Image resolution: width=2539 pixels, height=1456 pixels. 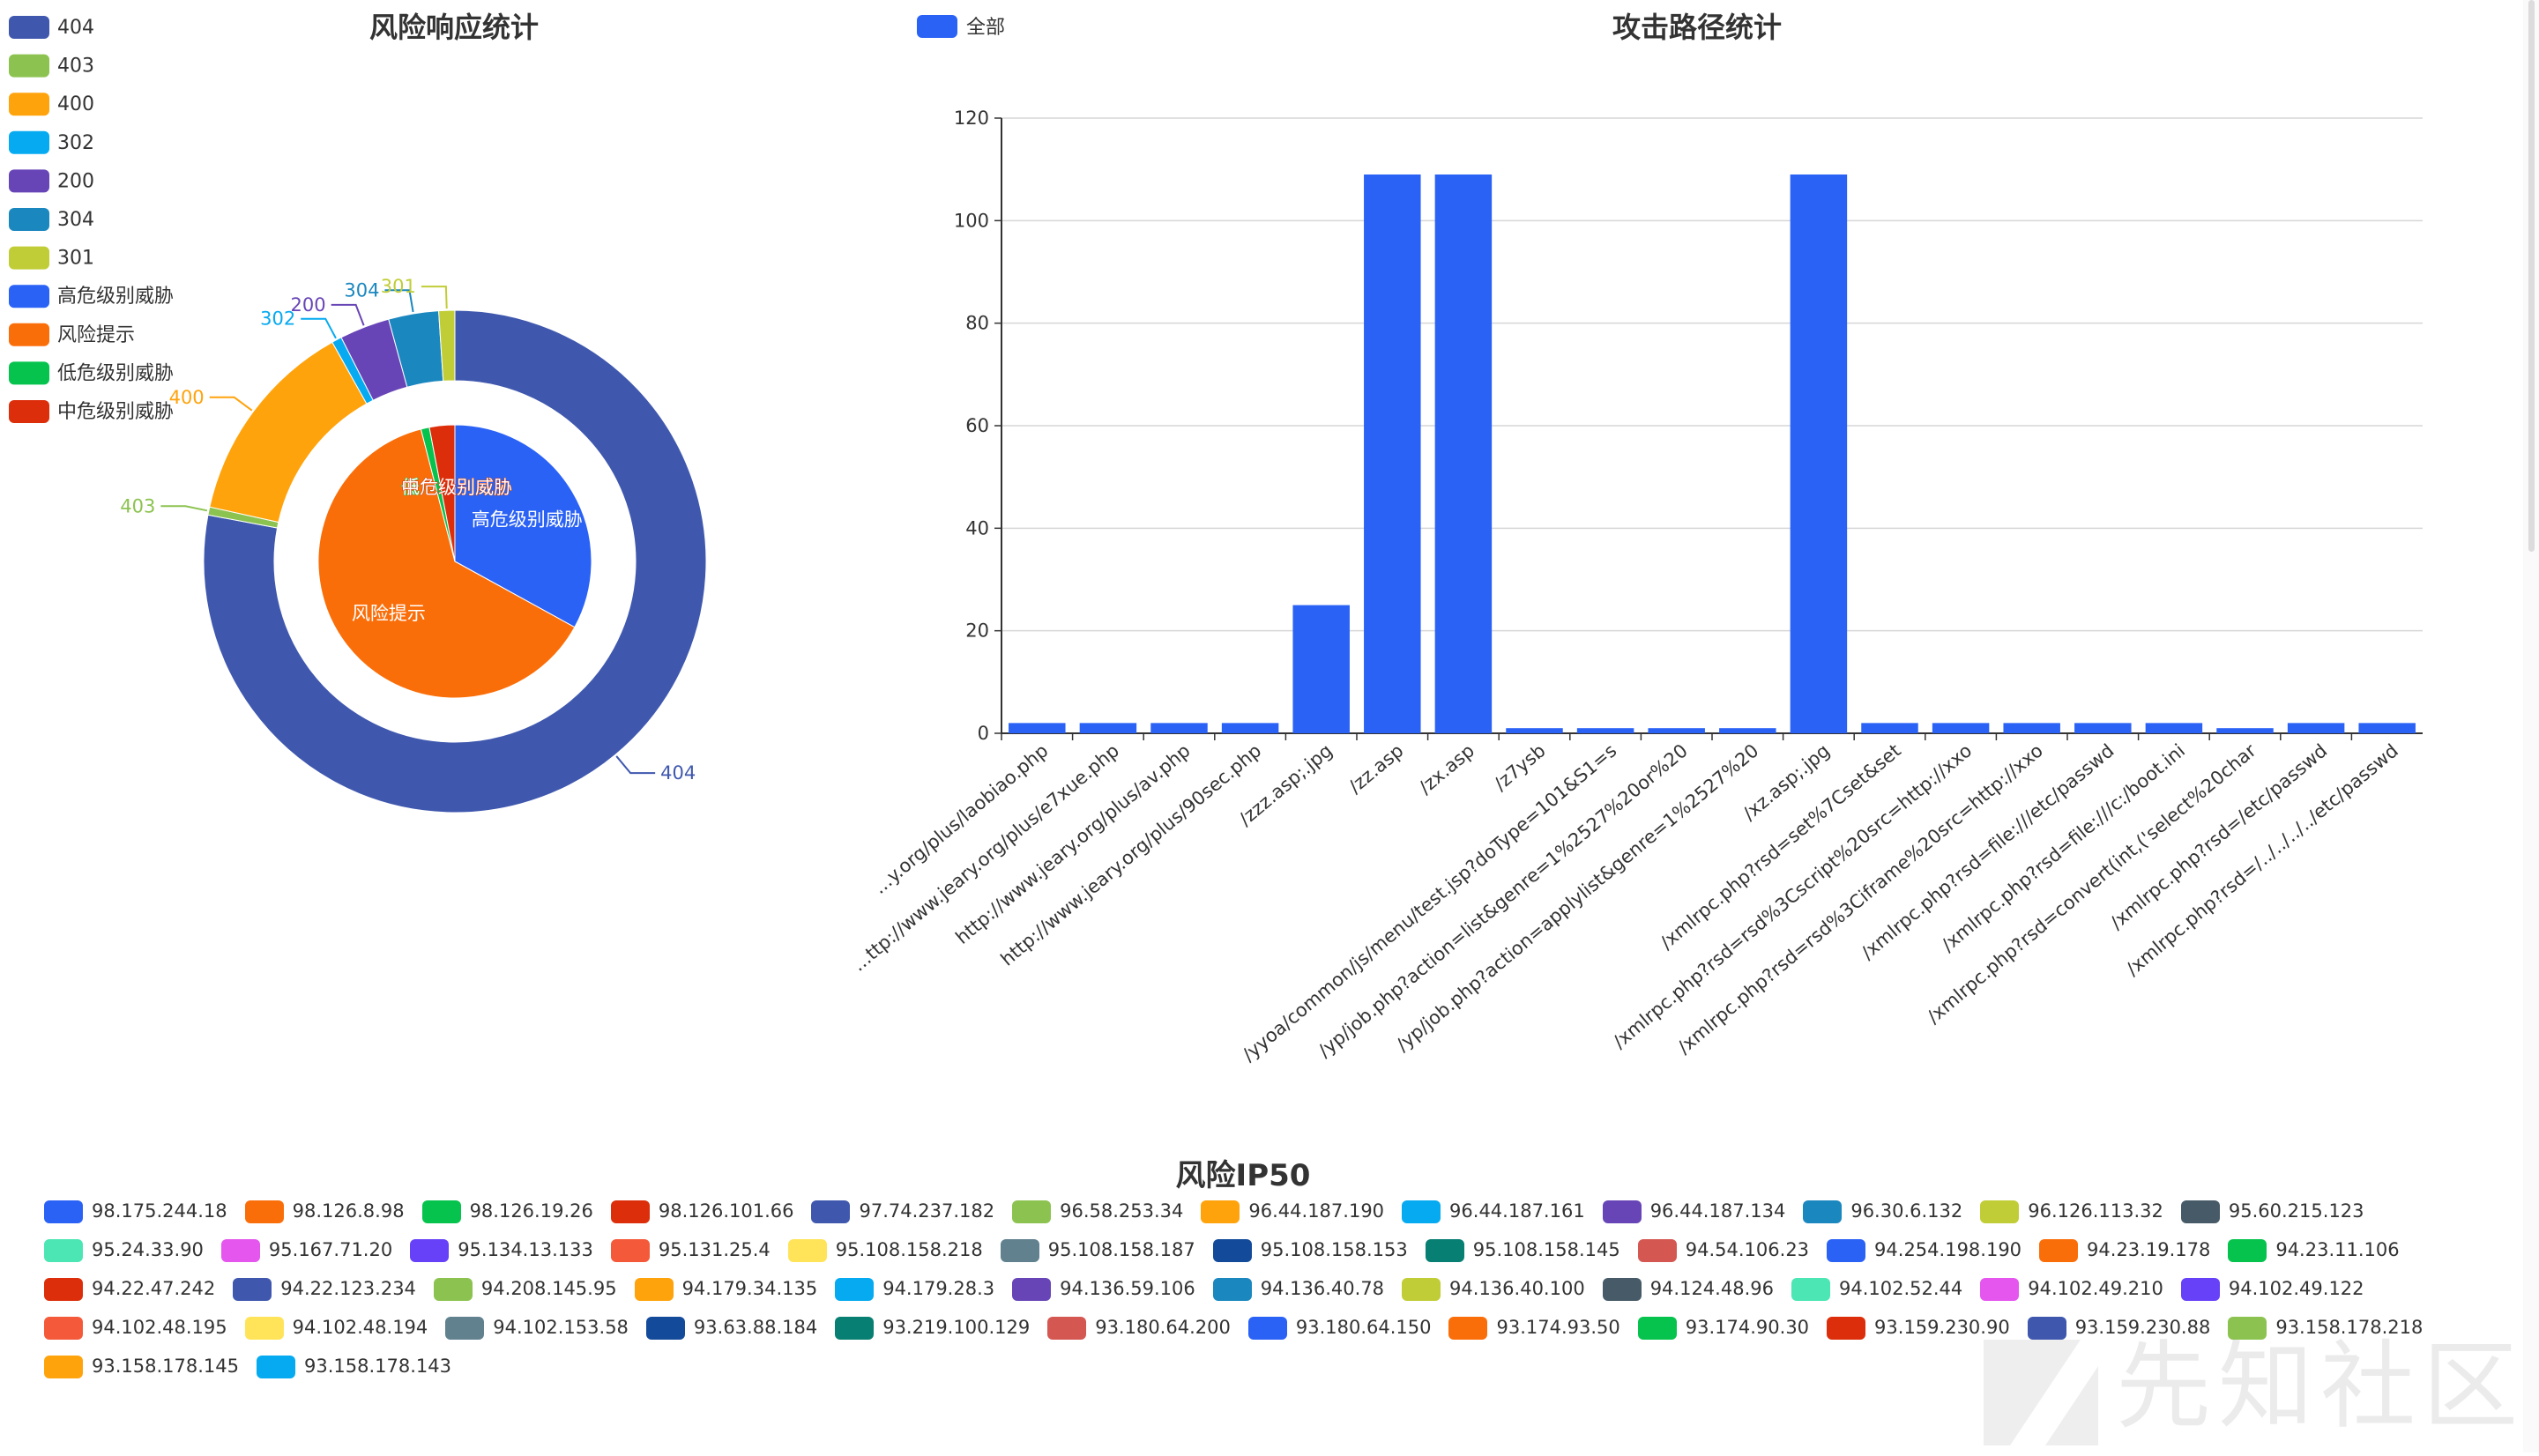 What do you see at coordinates (1097, 1249) in the screenshot?
I see `ip-legend-item: 95.108.158.187` at bounding box center [1097, 1249].